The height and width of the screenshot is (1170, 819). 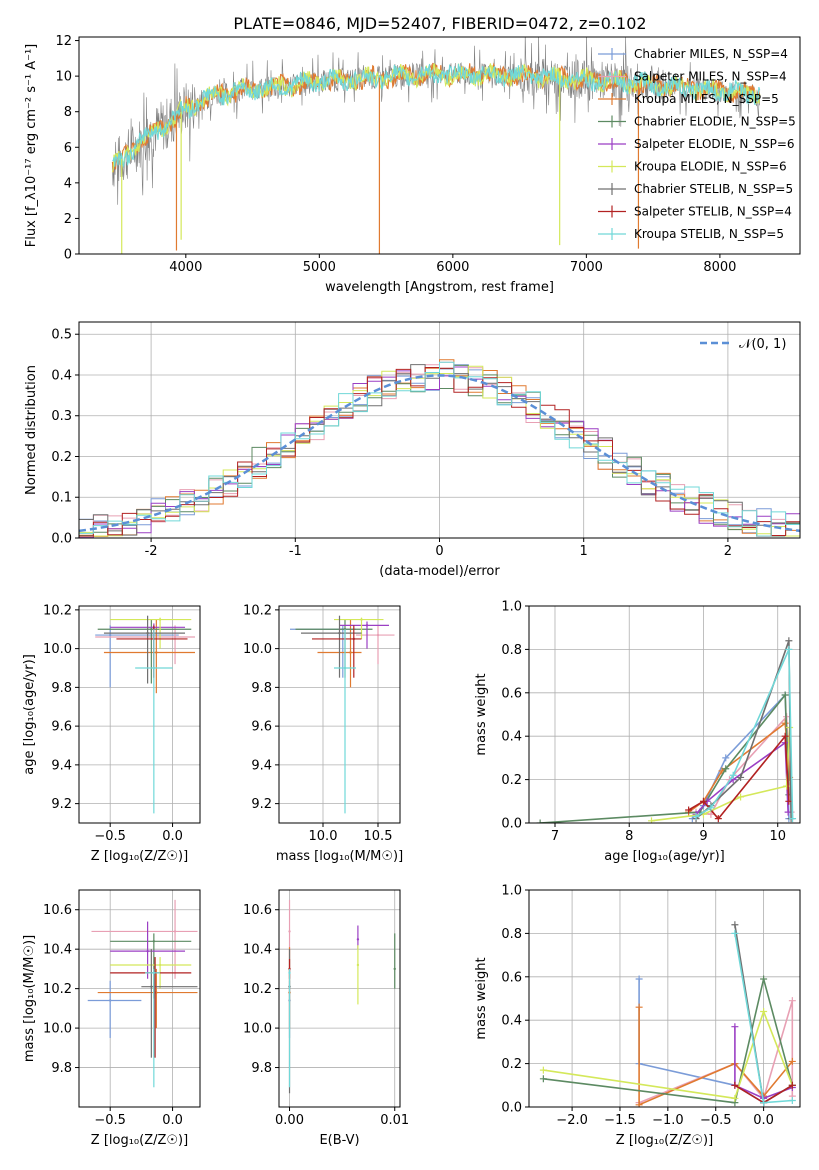 I want to click on x-tick-label: −1.5, so click(x=620, y=1120).